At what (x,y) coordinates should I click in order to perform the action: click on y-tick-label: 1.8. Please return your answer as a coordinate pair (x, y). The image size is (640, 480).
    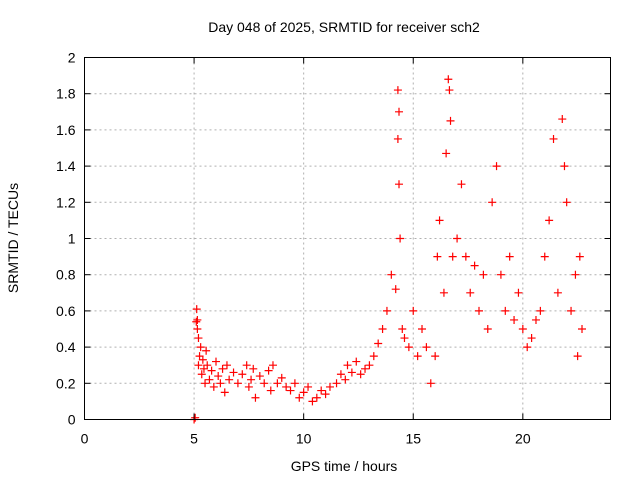
    Looking at the image, I should click on (66, 94).